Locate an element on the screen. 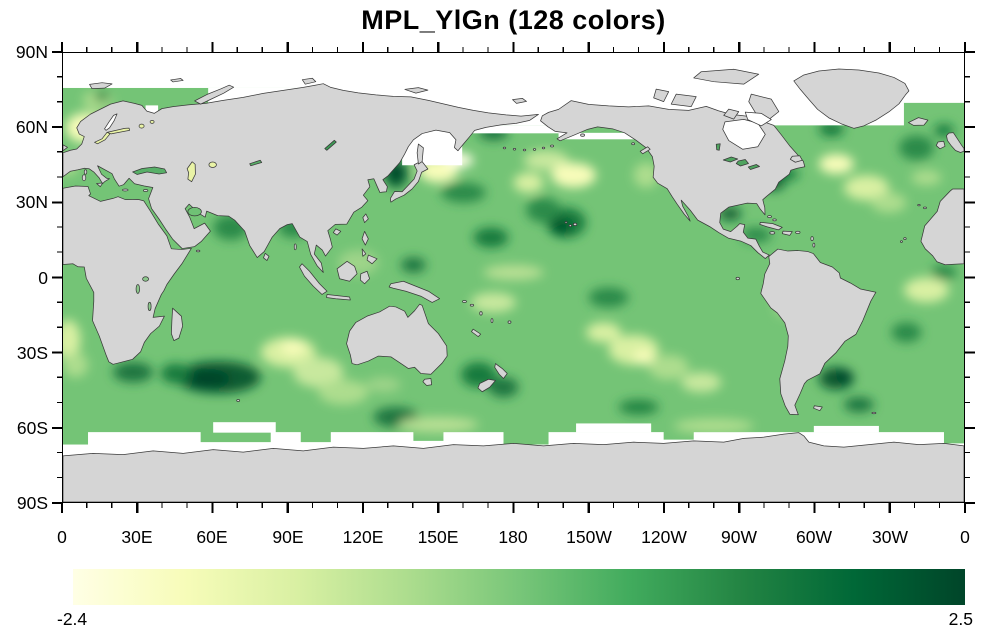  lon-label-90e: 90E is located at coordinates (288, 537).